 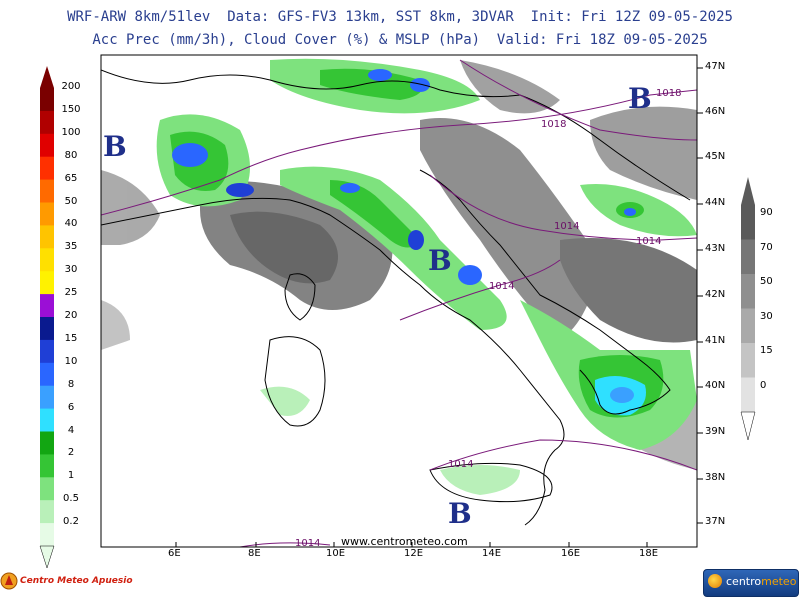 What do you see at coordinates (715, 477) in the screenshot?
I see `latitude-label: 38N` at bounding box center [715, 477].